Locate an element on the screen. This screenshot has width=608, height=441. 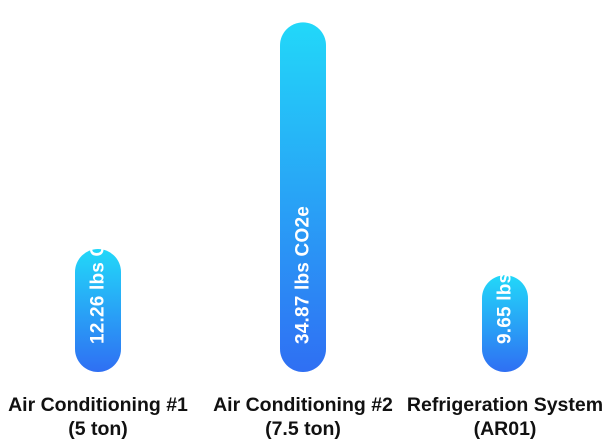
category-label-3-line1: Refrigeration System is located at coordinates (505, 405).